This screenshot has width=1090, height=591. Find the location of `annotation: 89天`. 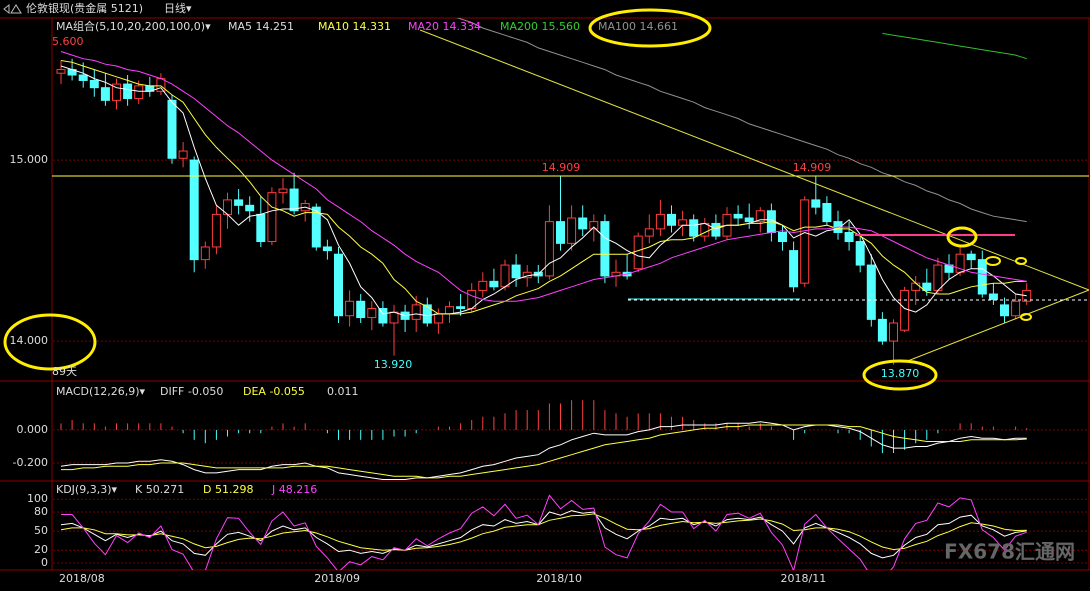

annotation: 89天 is located at coordinates (64, 371).